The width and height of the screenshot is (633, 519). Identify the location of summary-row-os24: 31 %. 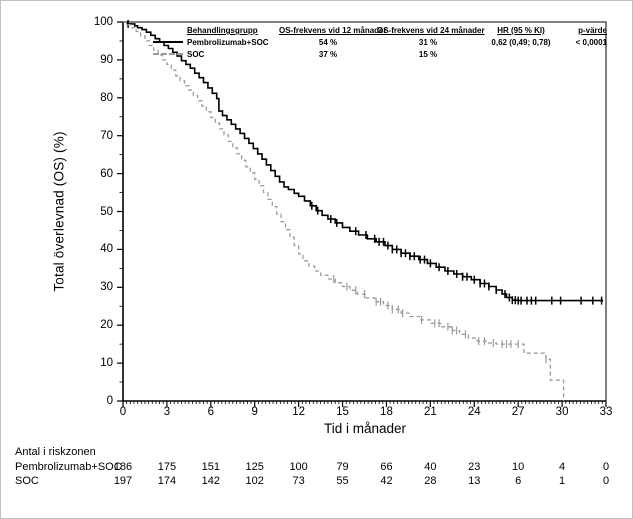
(428, 42).